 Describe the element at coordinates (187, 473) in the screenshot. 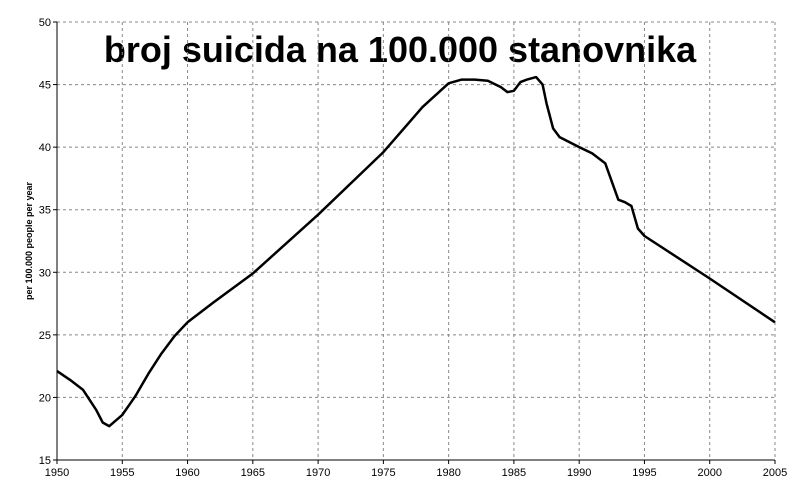

I see `x-tick-label: 1960` at that location.